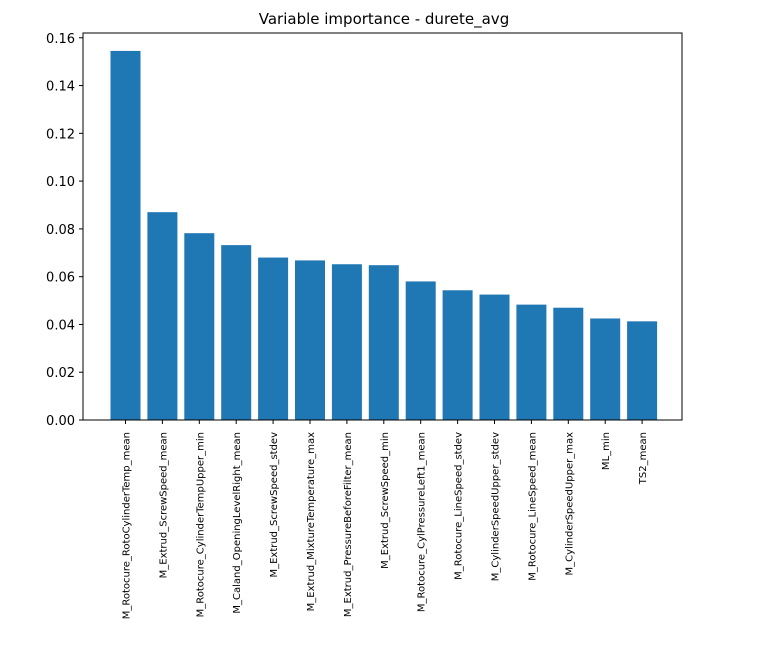 The height and width of the screenshot is (645, 758). I want to click on y-tick-label-3: 0.06, so click(60, 278).